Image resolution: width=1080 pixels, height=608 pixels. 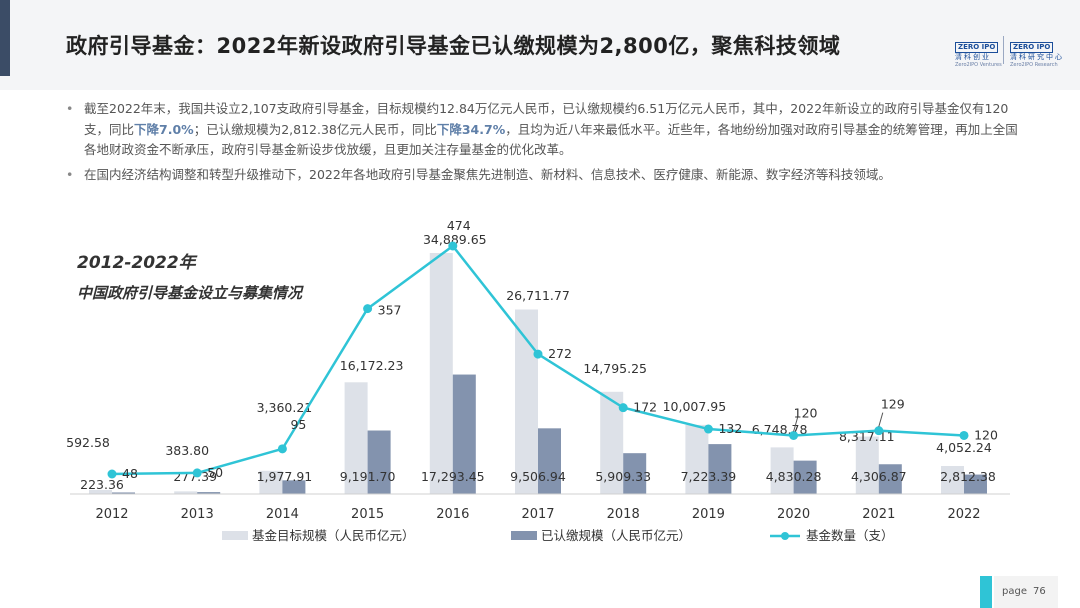 What do you see at coordinates (102, 484) in the screenshot?
I see `paid-value-label: 223.36` at bounding box center [102, 484].